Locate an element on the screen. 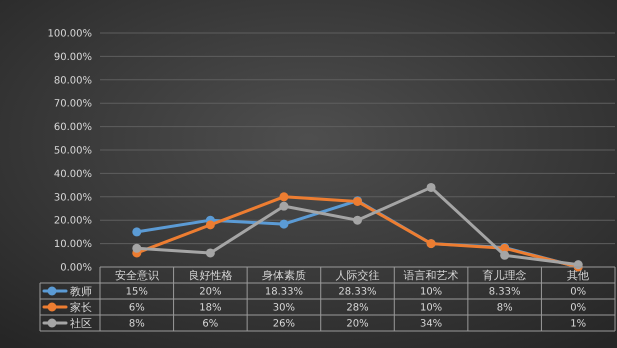  data-label: 18% is located at coordinates (210, 308).